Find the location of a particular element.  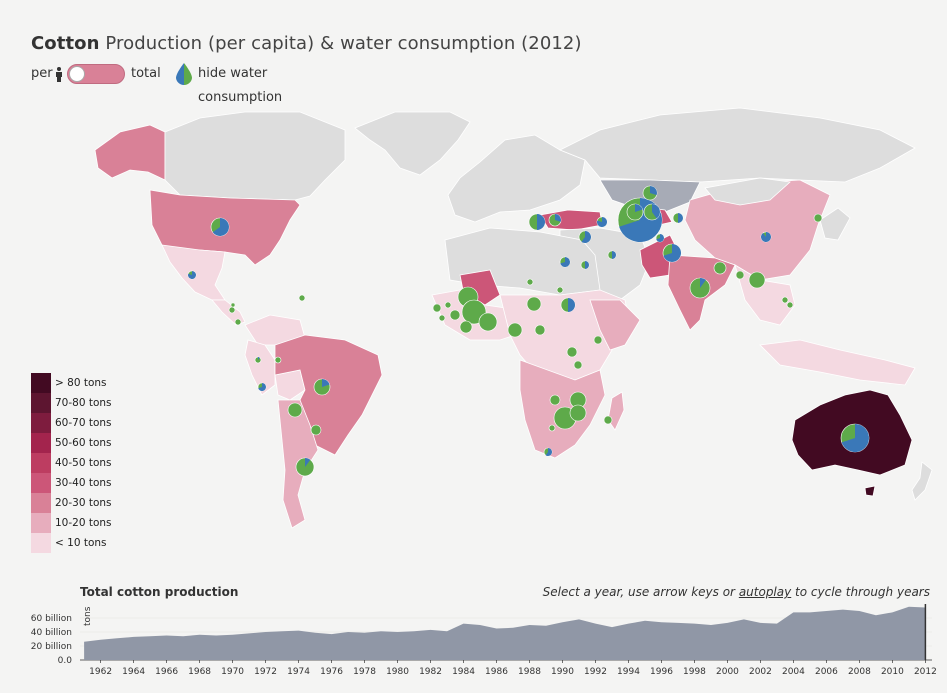

timeline-area is located at coordinates (505, 633).